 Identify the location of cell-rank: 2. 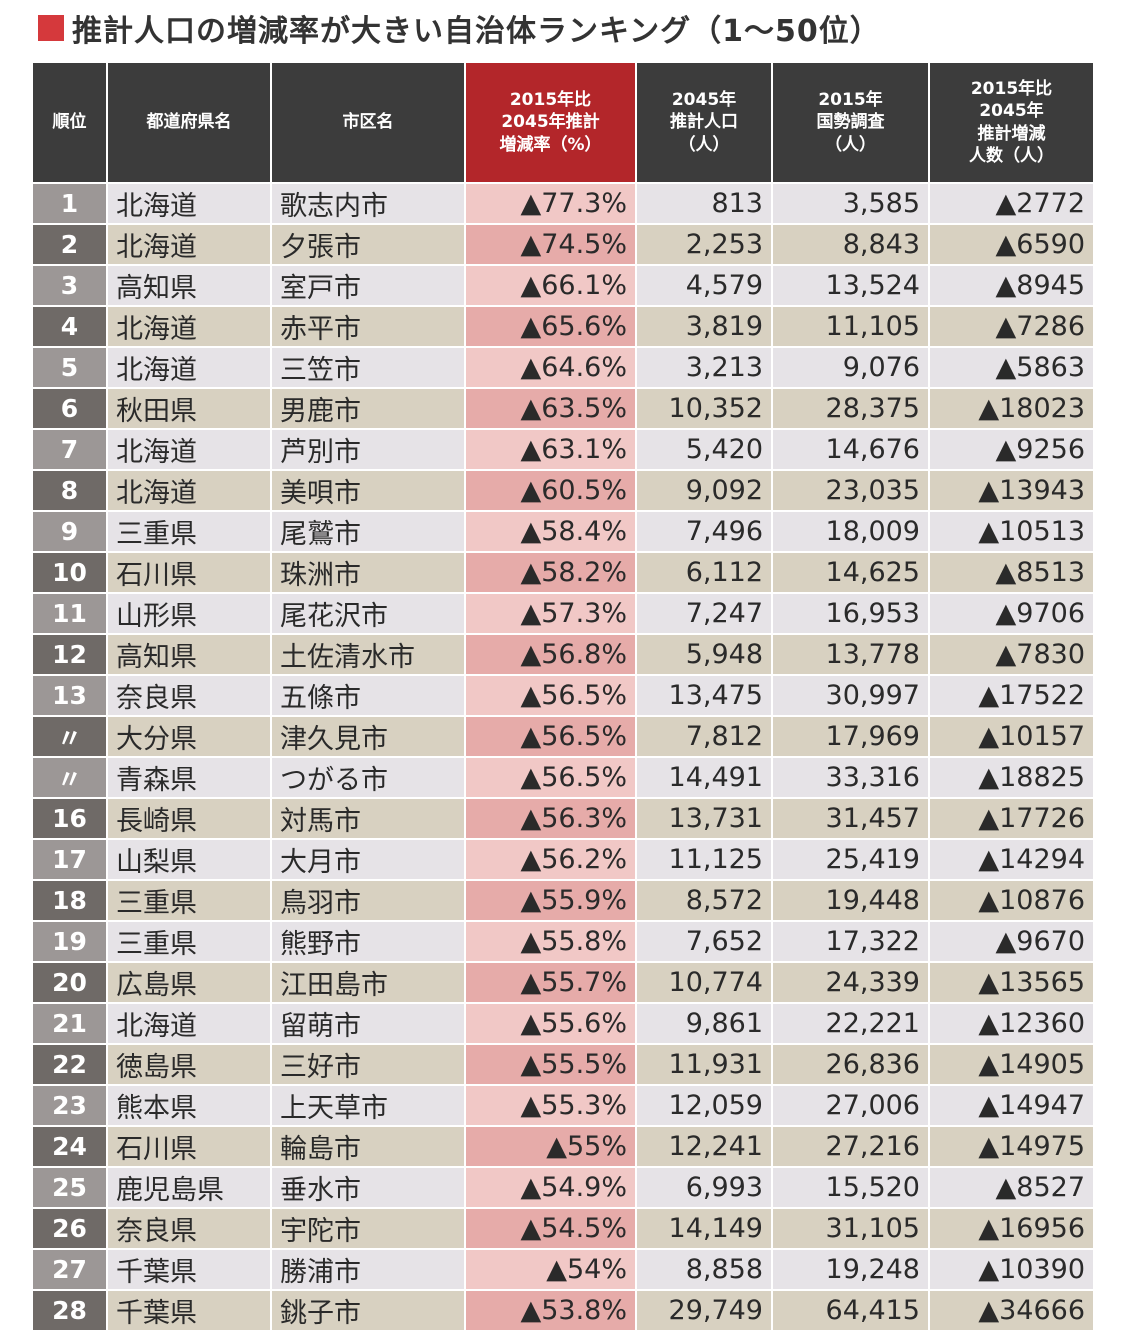
(70, 244).